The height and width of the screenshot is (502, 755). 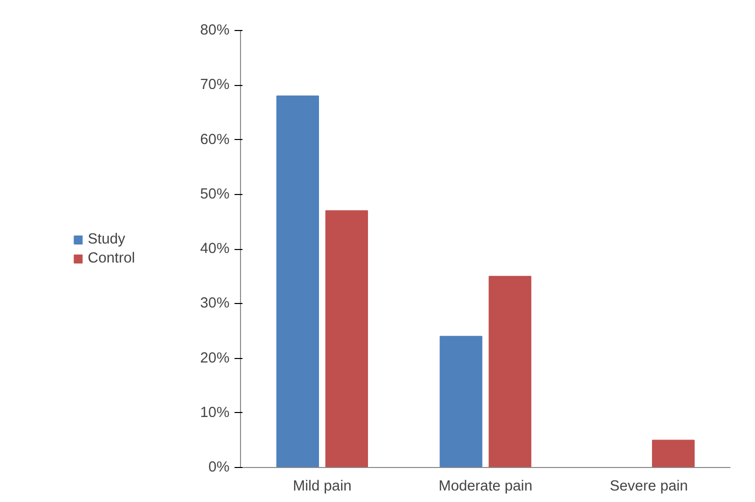 What do you see at coordinates (215, 85) in the screenshot?
I see `y-tick-label: 70%` at bounding box center [215, 85].